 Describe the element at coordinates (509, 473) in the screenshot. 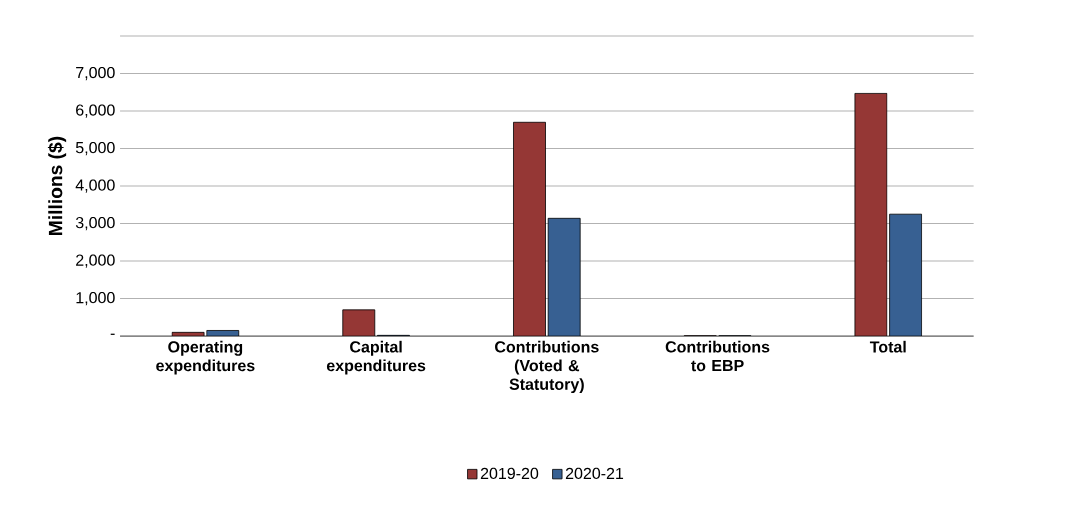

I see `legend-label: 2019-20` at that location.